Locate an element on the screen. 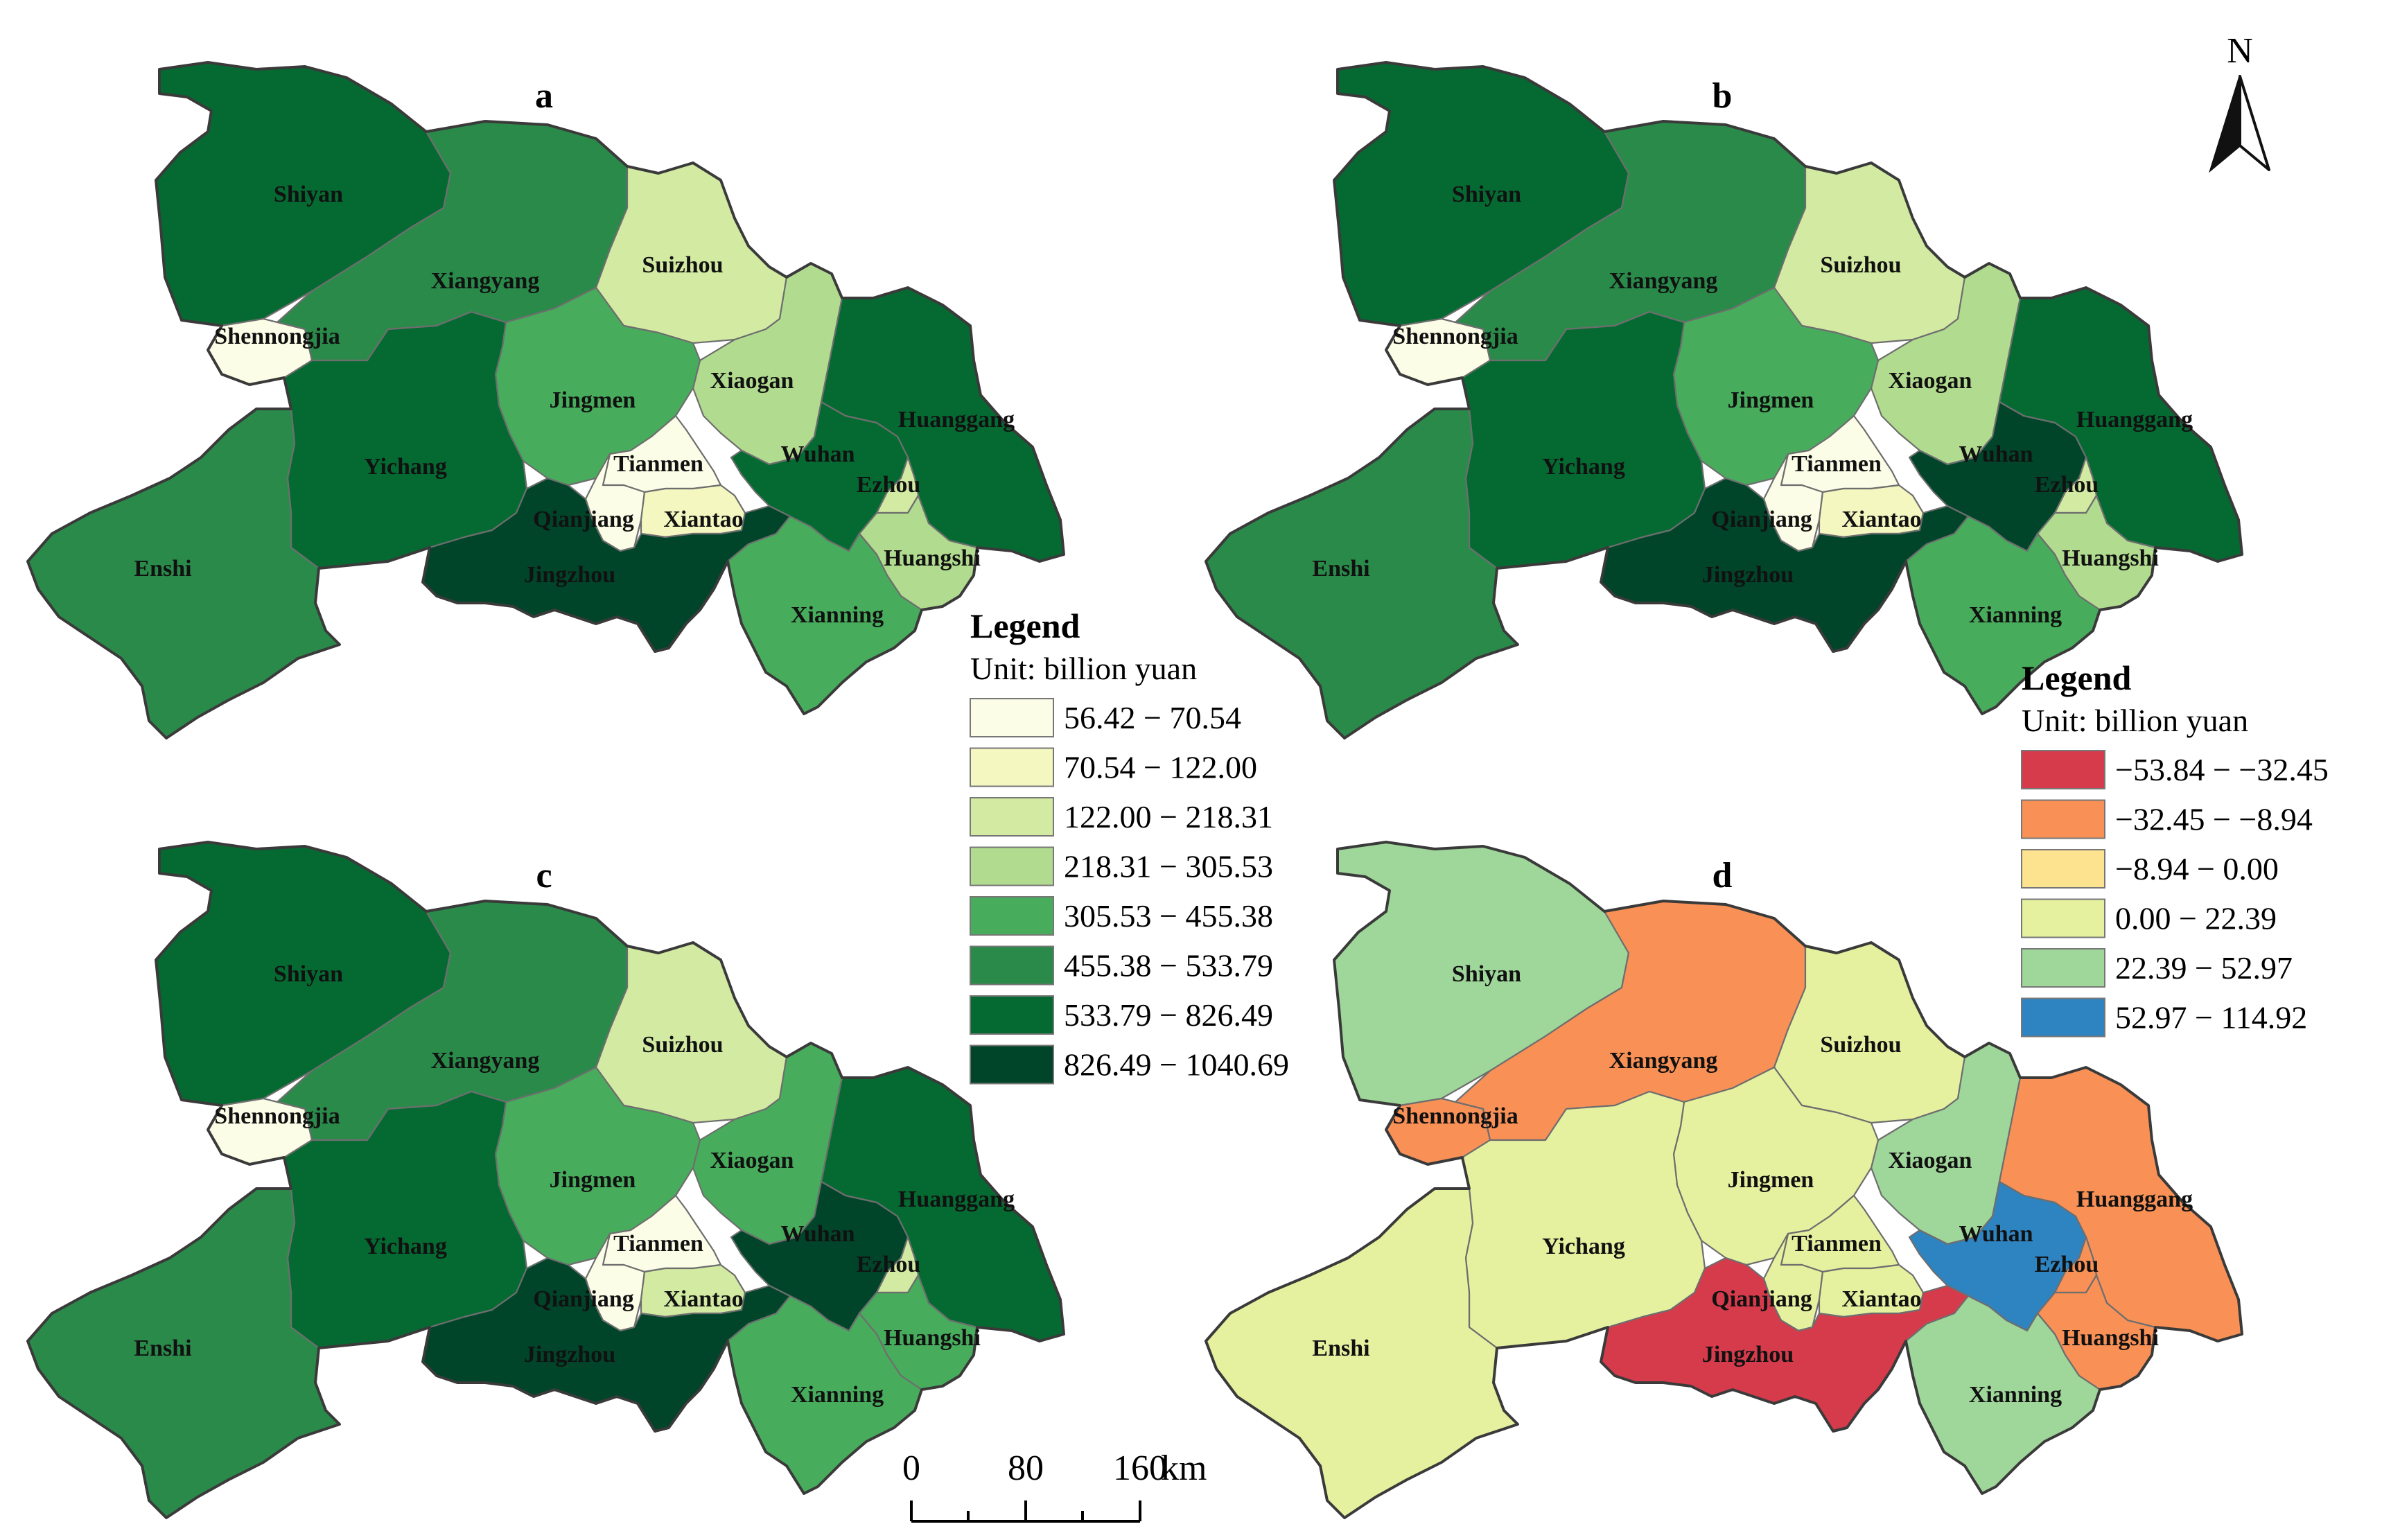 This screenshot has width=2400, height=1540. legend-range-label: −53.84 − −32.45 is located at coordinates (2222, 769).